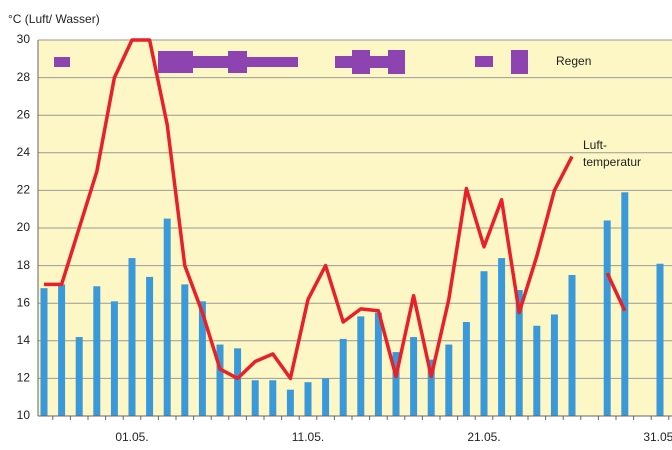  Describe the element at coordinates (24, 302) in the screenshot. I see `y-tick-label: 16` at that location.